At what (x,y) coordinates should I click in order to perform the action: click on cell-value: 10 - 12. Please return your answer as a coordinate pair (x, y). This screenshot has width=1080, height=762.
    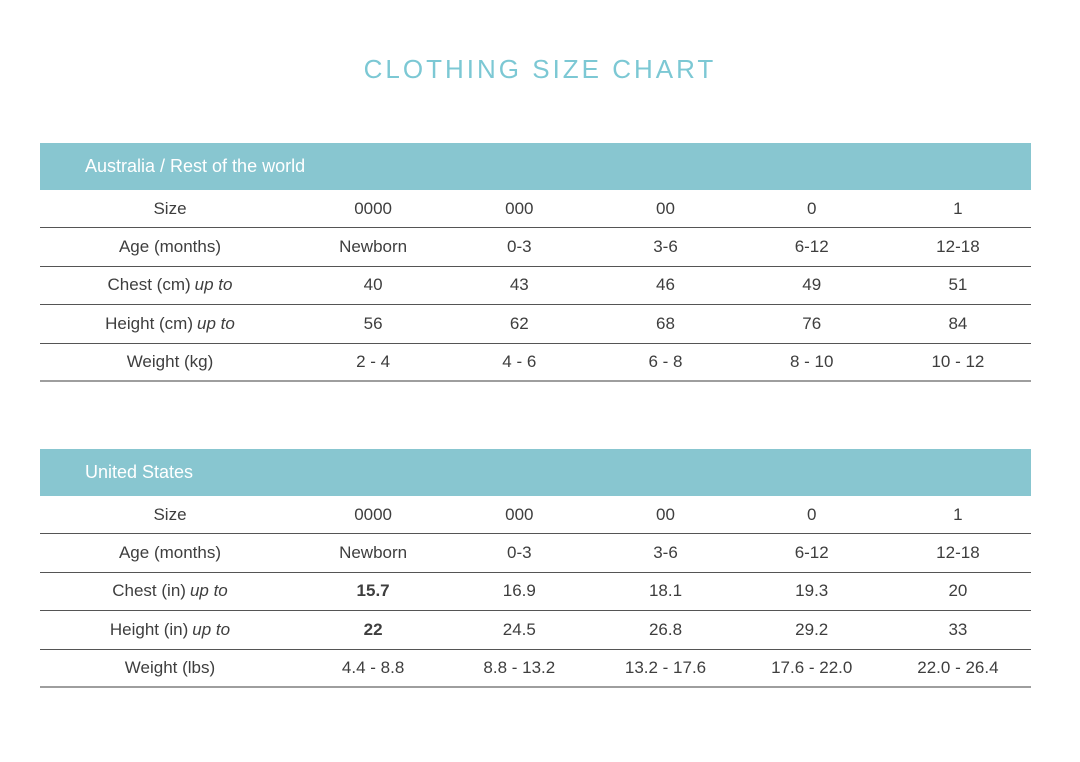
    Looking at the image, I should click on (958, 361).